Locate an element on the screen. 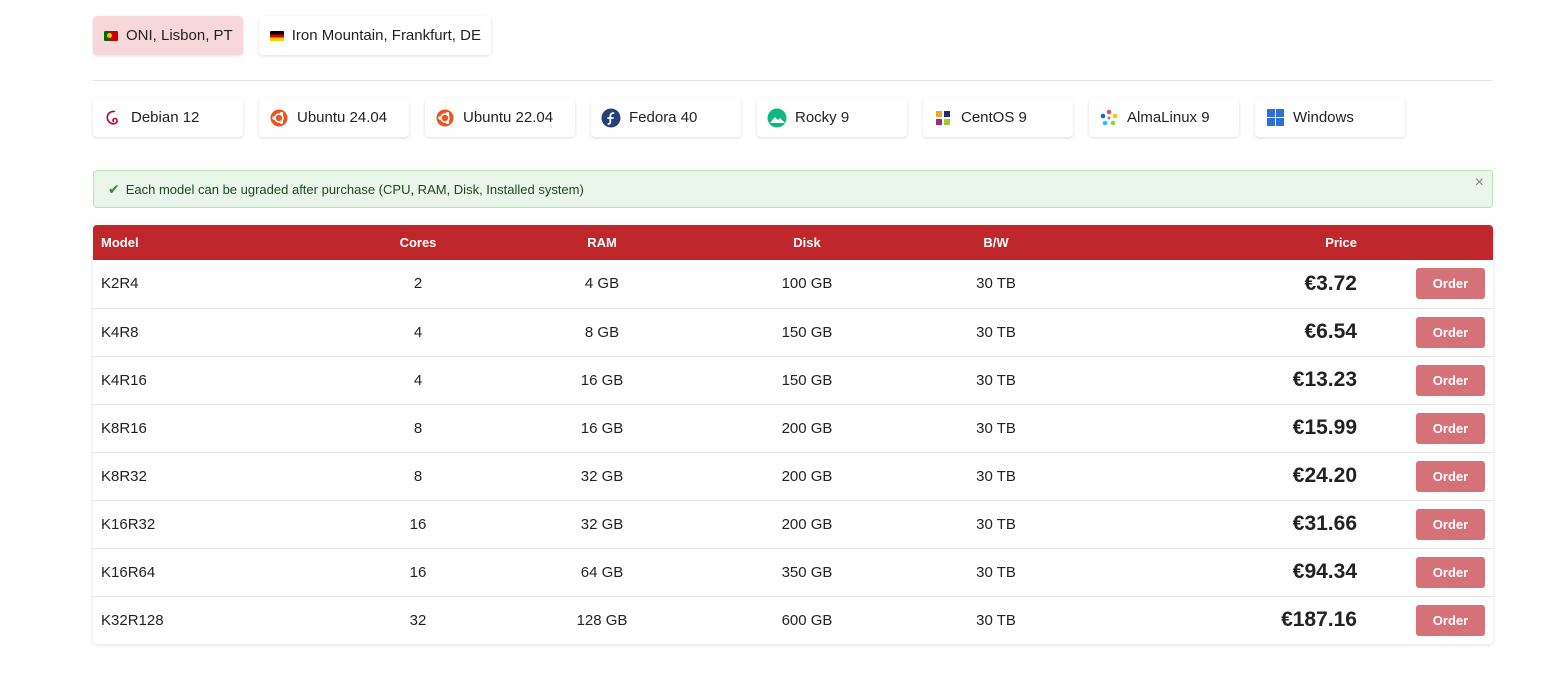 The image size is (1553, 686). cell-model: K16R32 is located at coordinates (128, 524).